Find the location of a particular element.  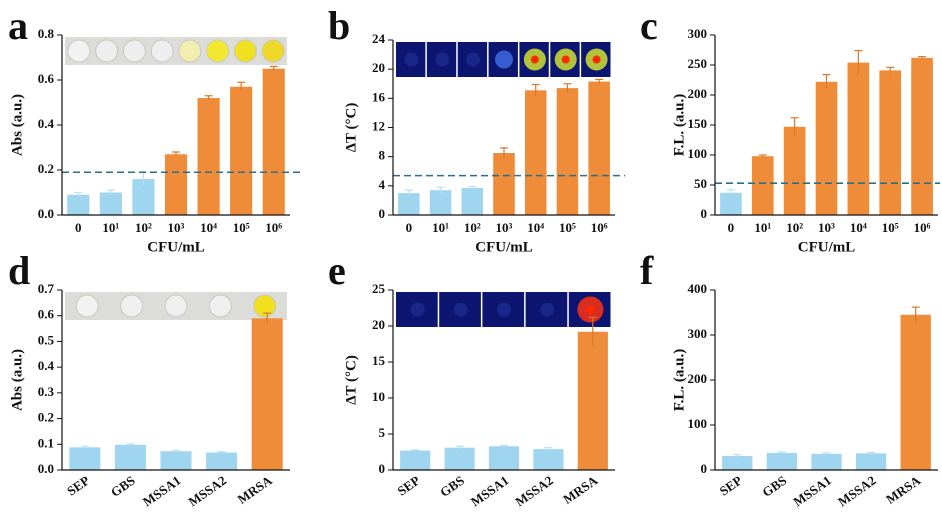

y-tick-label: 100 is located at coordinates (698, 423).